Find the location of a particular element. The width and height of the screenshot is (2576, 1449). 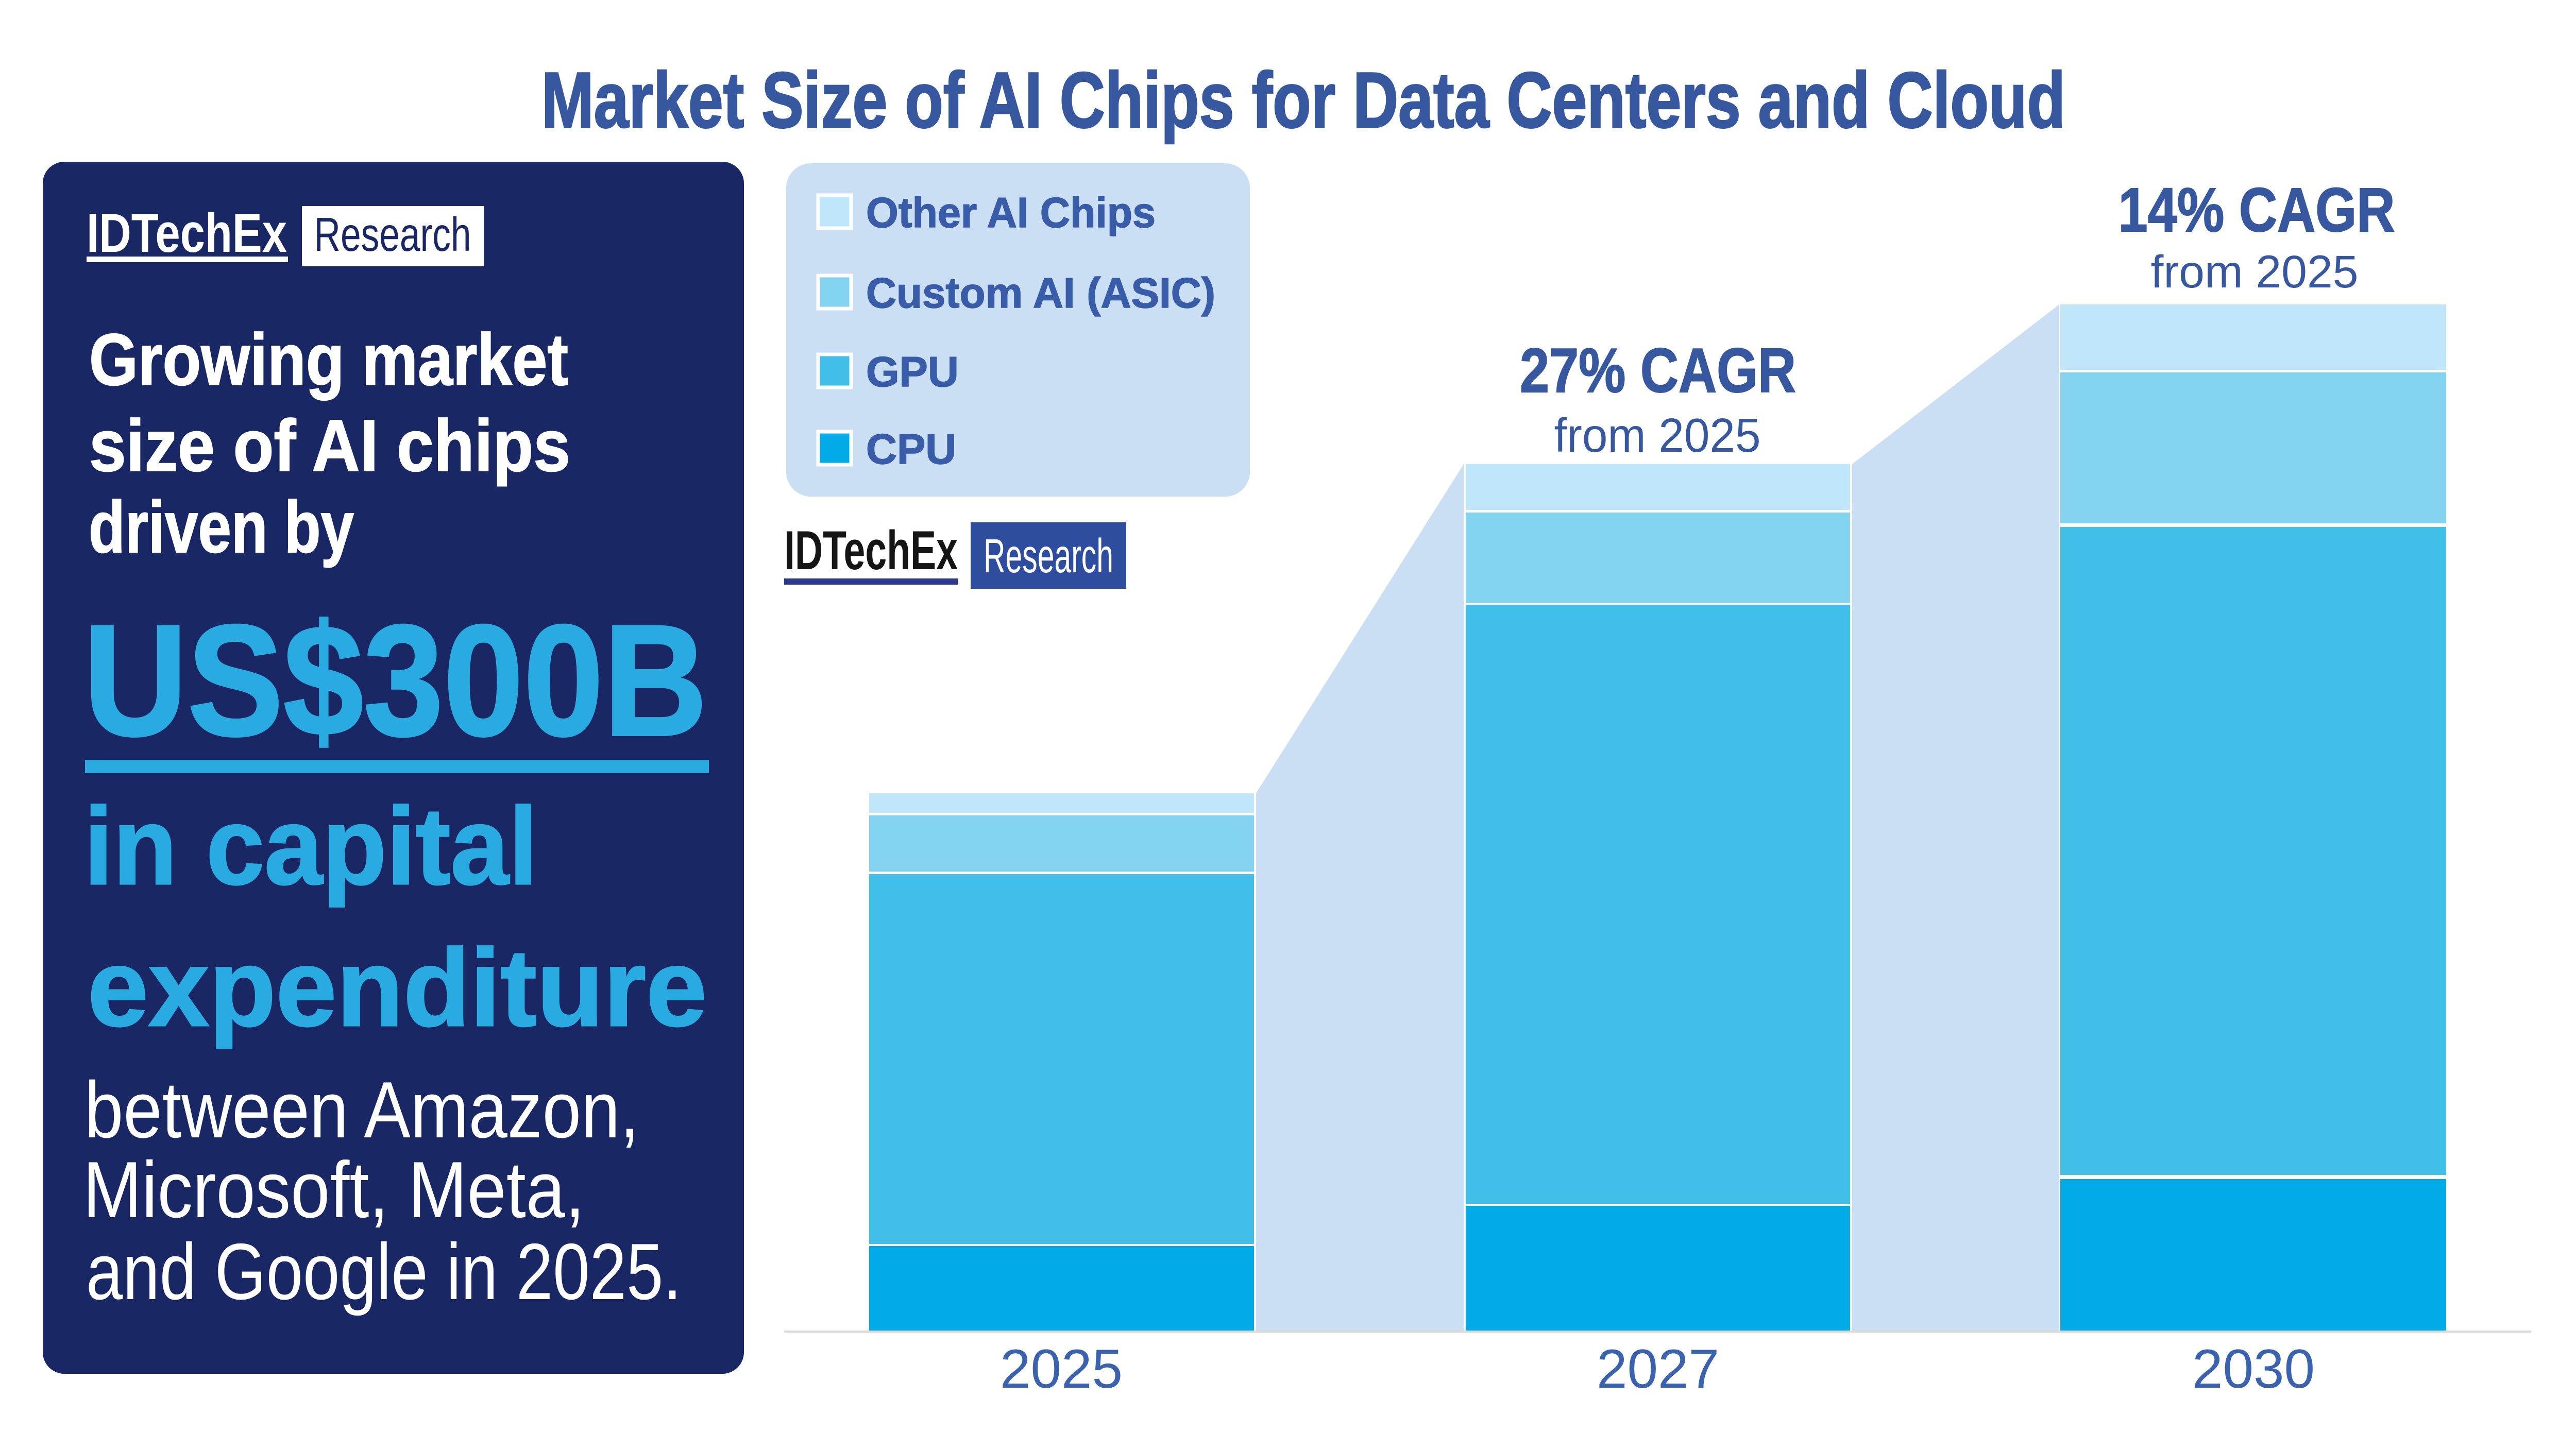

svg-text: US$300B is located at coordinates (395, 680).